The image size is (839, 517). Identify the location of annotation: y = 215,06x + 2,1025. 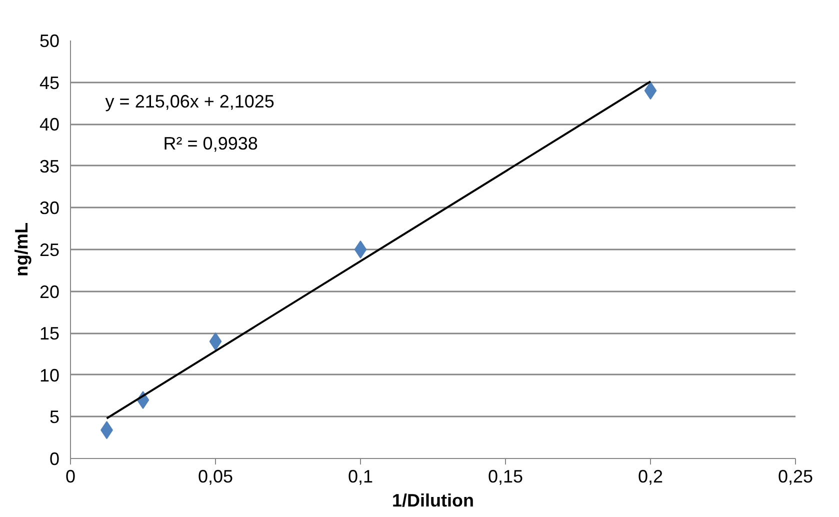
(189, 102).